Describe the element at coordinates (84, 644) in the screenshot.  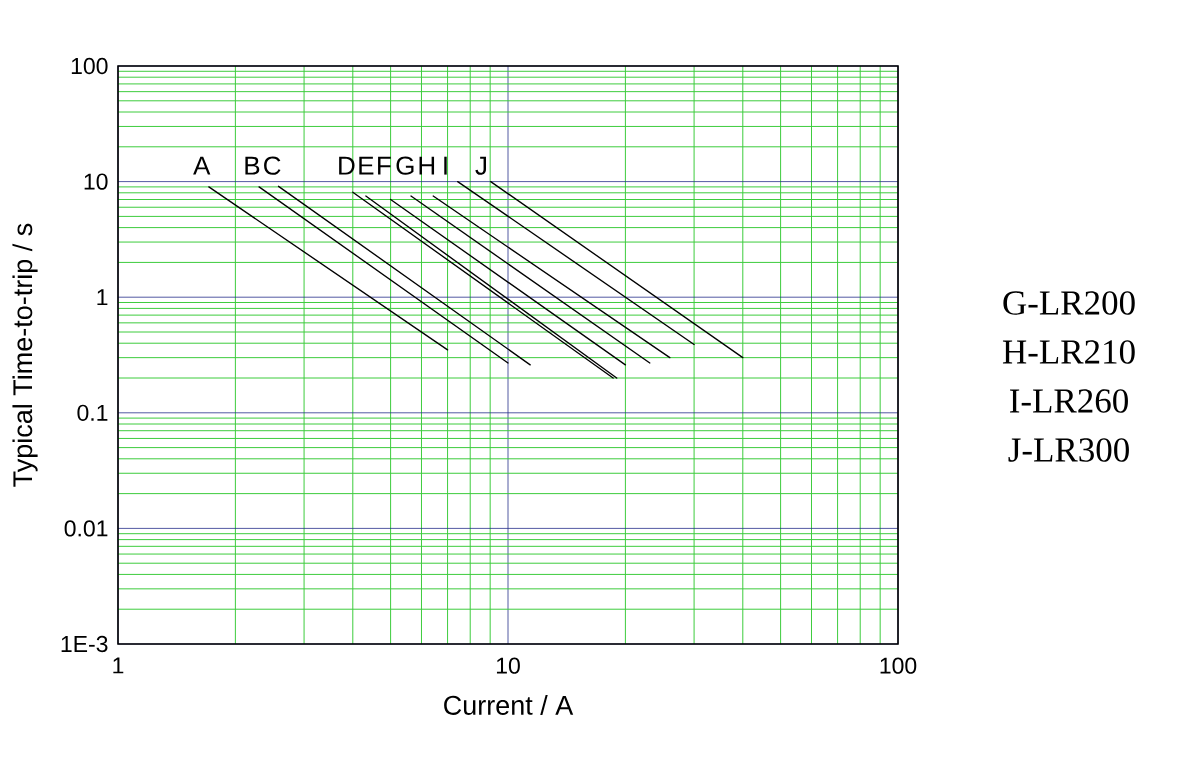
I see `y-tick-label: 1E-3` at that location.